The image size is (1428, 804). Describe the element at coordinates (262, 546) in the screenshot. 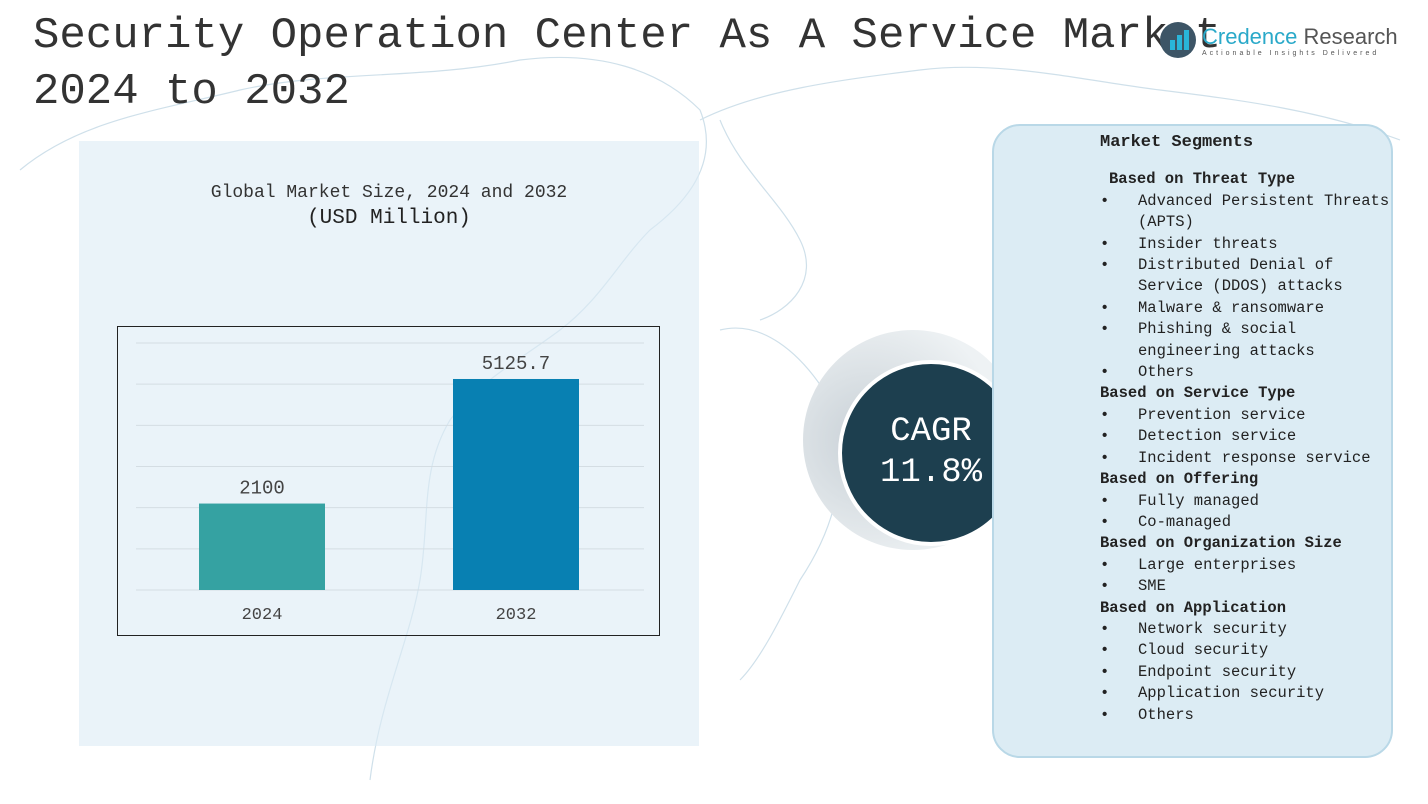

I see `bar-2024` at that location.